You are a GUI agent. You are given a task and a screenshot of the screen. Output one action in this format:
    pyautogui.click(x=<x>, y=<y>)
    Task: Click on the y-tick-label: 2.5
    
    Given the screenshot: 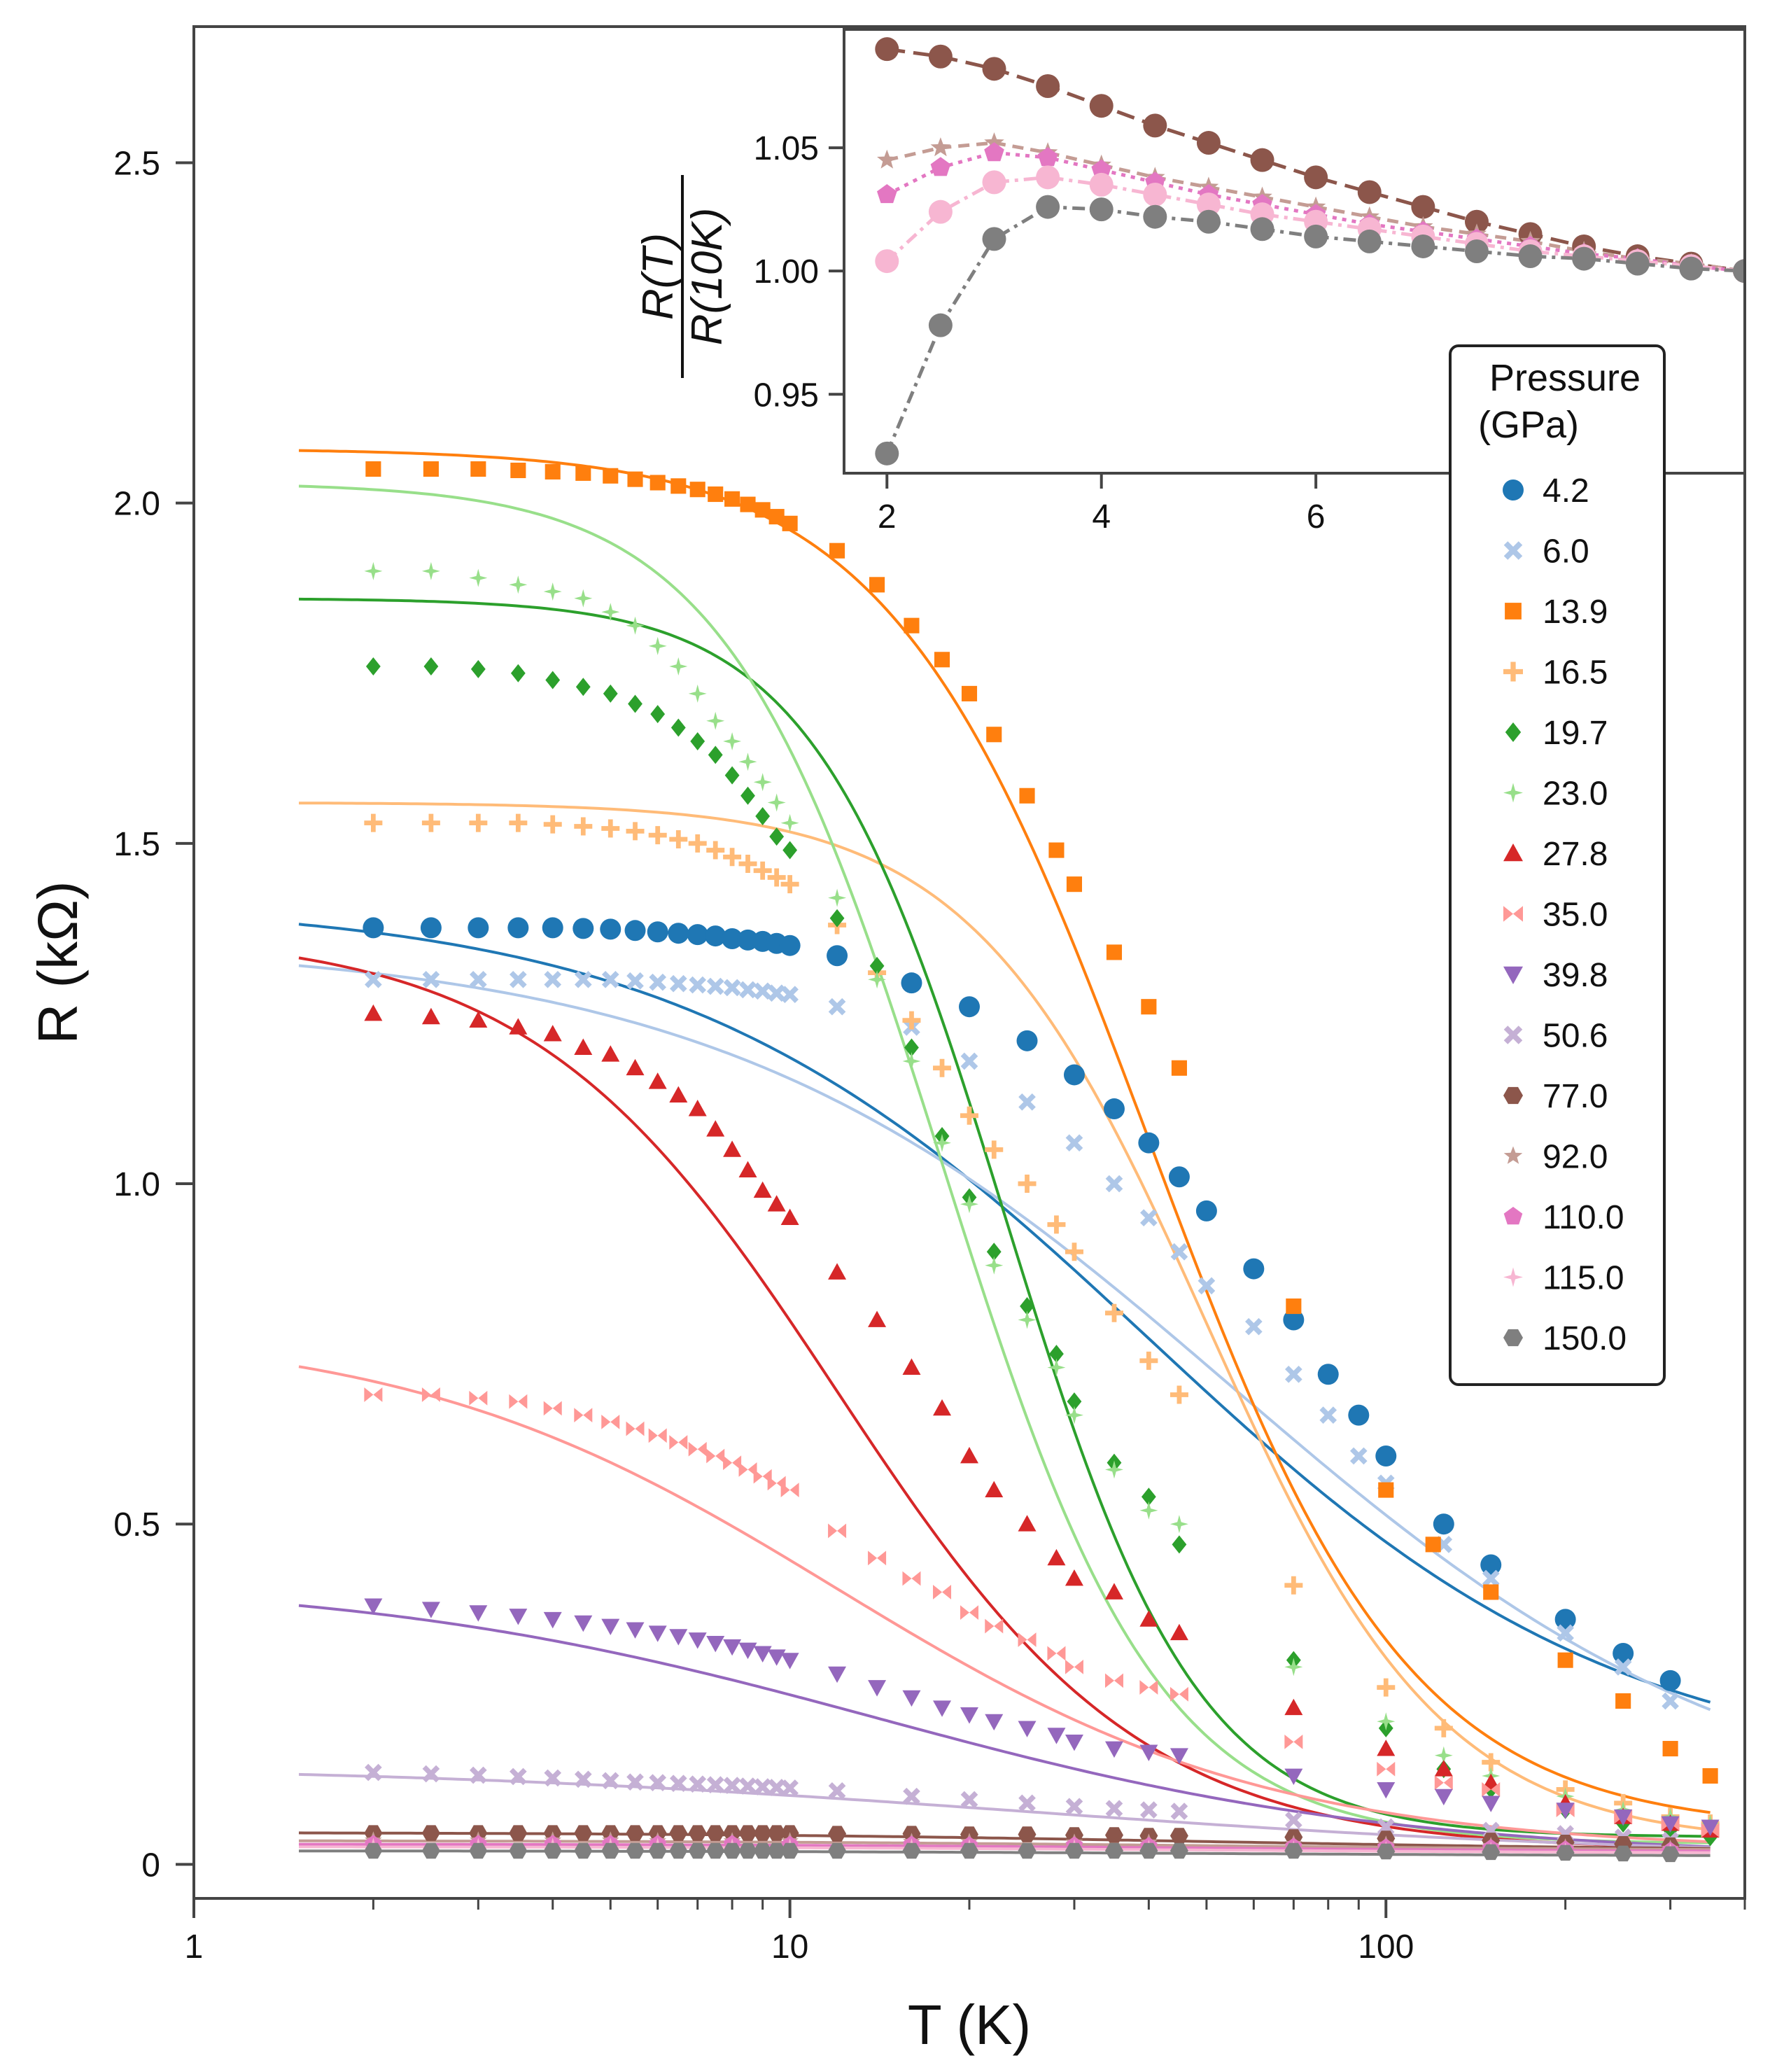 What is the action you would take?
    pyautogui.click(x=136, y=163)
    